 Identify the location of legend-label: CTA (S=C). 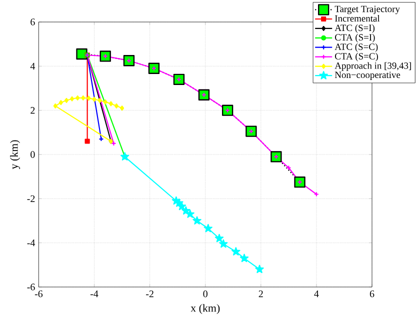
(356, 57).